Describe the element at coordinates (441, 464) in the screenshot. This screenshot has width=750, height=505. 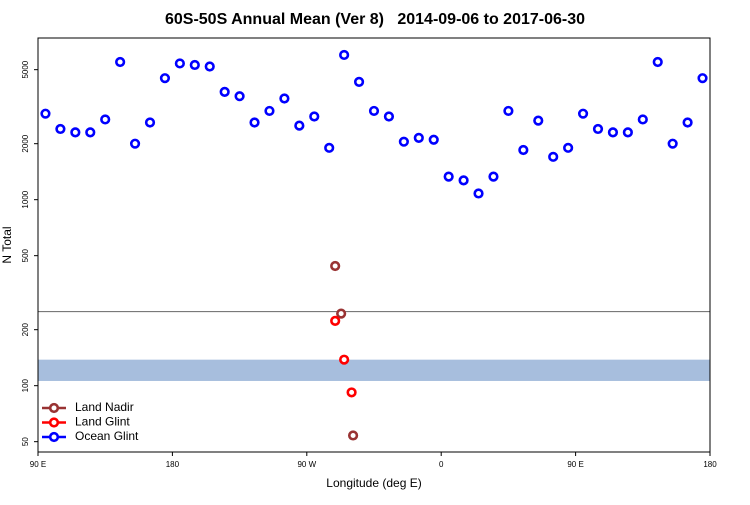
I see `x-tick-label: 0` at that location.